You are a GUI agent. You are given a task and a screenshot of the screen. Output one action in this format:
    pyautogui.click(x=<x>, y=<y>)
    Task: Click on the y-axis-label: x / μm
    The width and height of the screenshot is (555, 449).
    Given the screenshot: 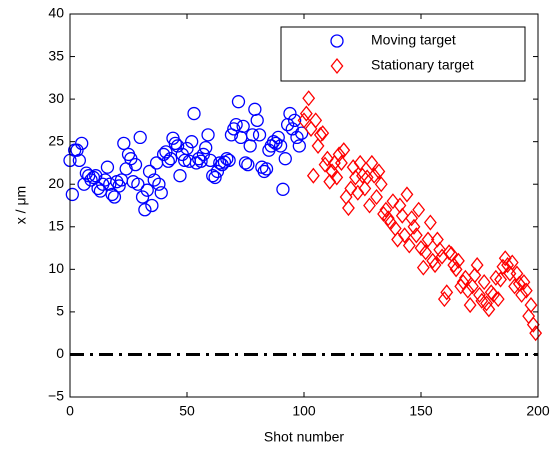 What is the action you would take?
    pyautogui.click(x=21, y=205)
    